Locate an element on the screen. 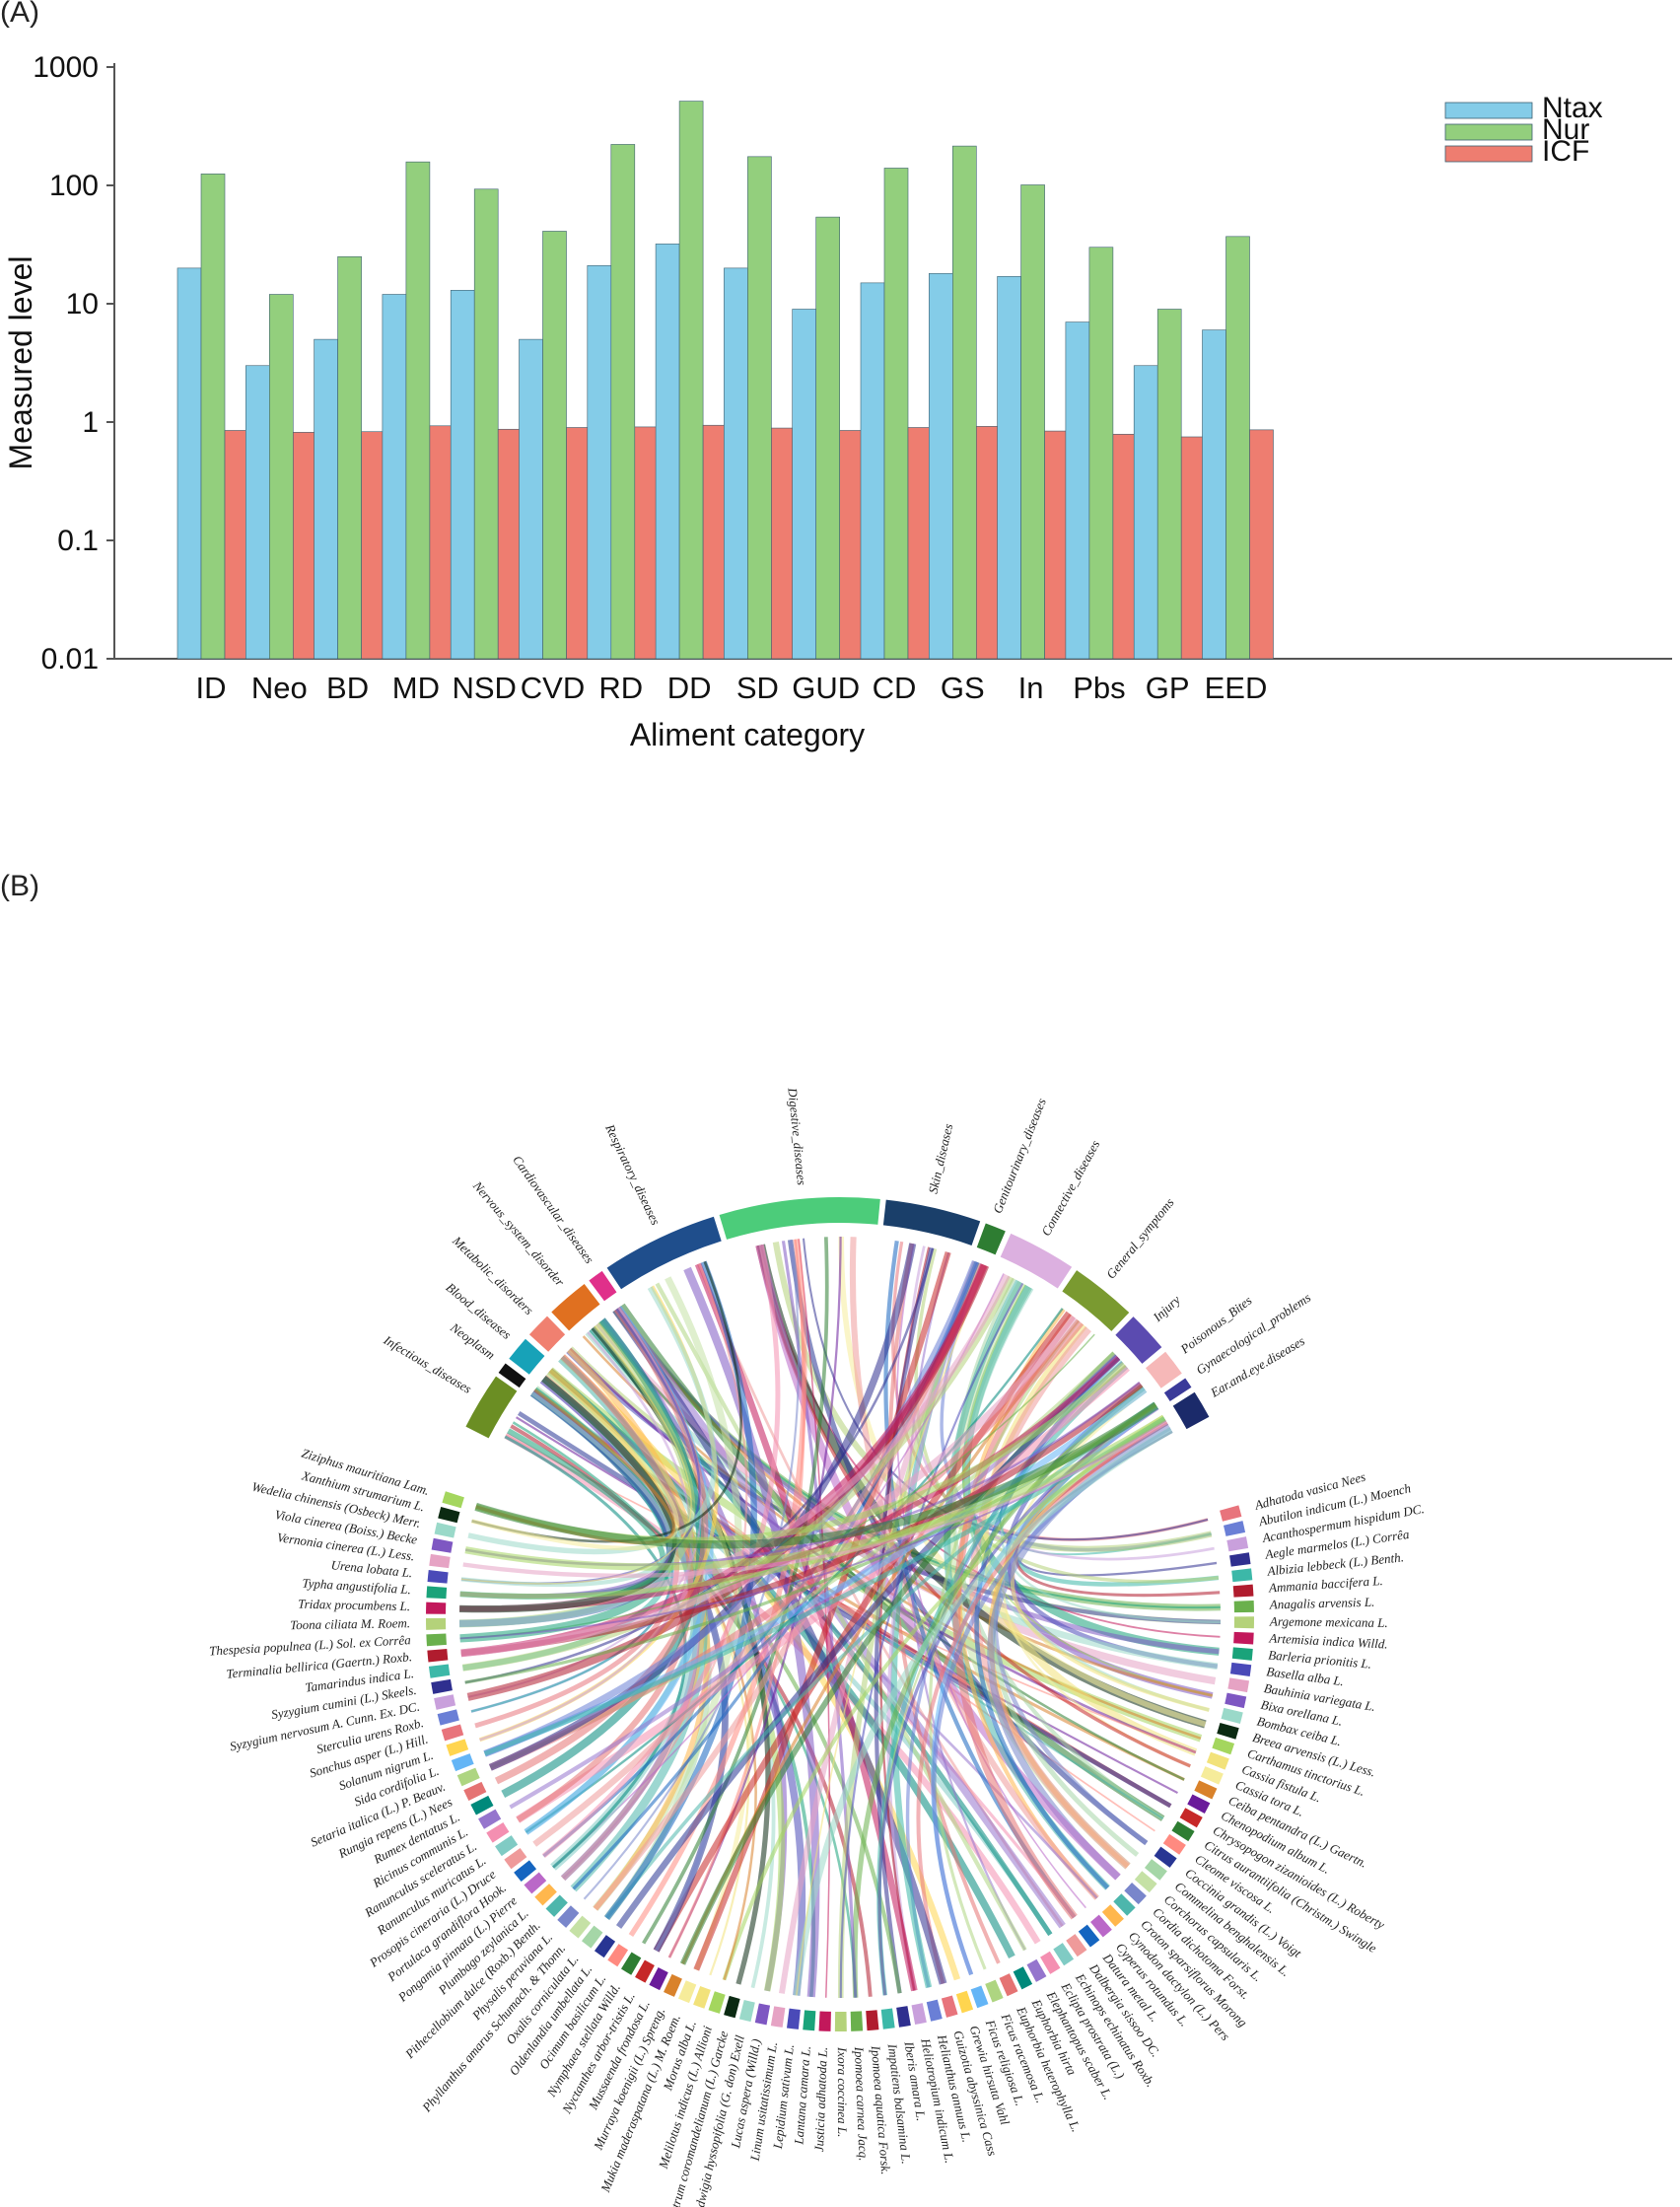 This screenshot has width=1680, height=2207. bar-icf-bd is located at coordinates (373, 545).